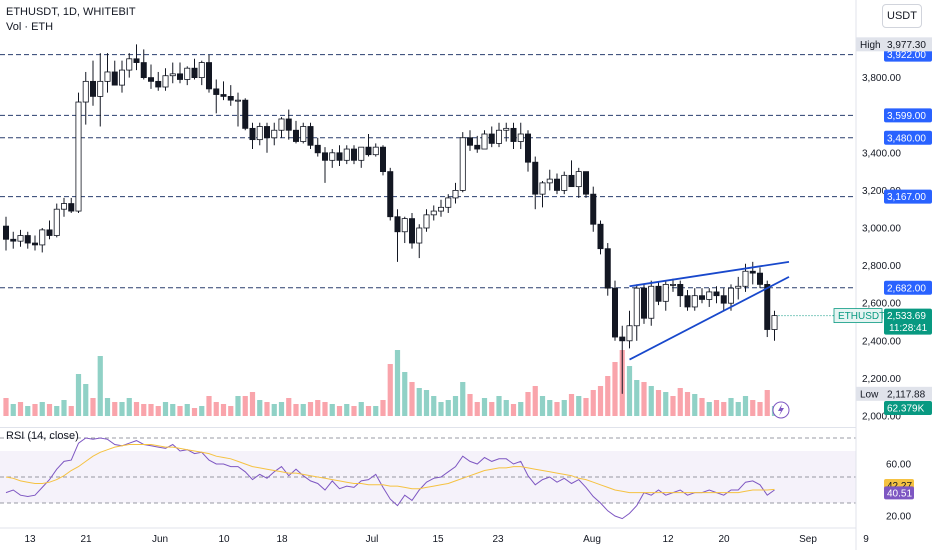 The height and width of the screenshot is (550, 932). What do you see at coordinates (902, 16) in the screenshot?
I see `currency-button: USDT` at bounding box center [902, 16].